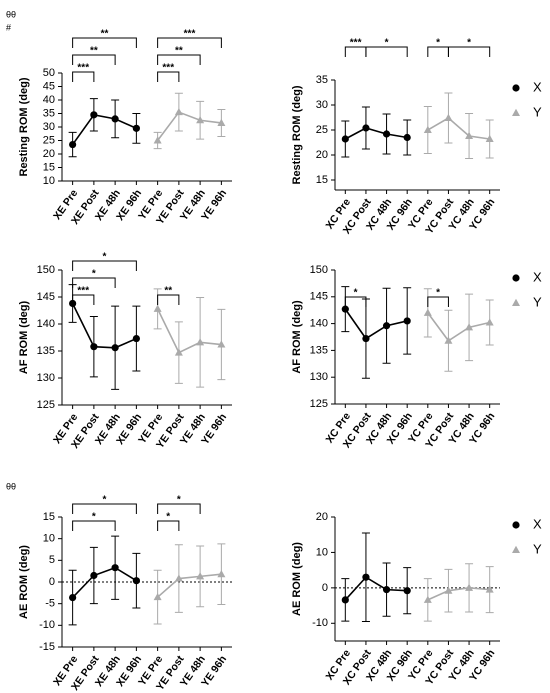  What do you see at coordinates (24, 126) in the screenshot?
I see `y-axis-label: Resting ROM (deg)` at bounding box center [24, 126].